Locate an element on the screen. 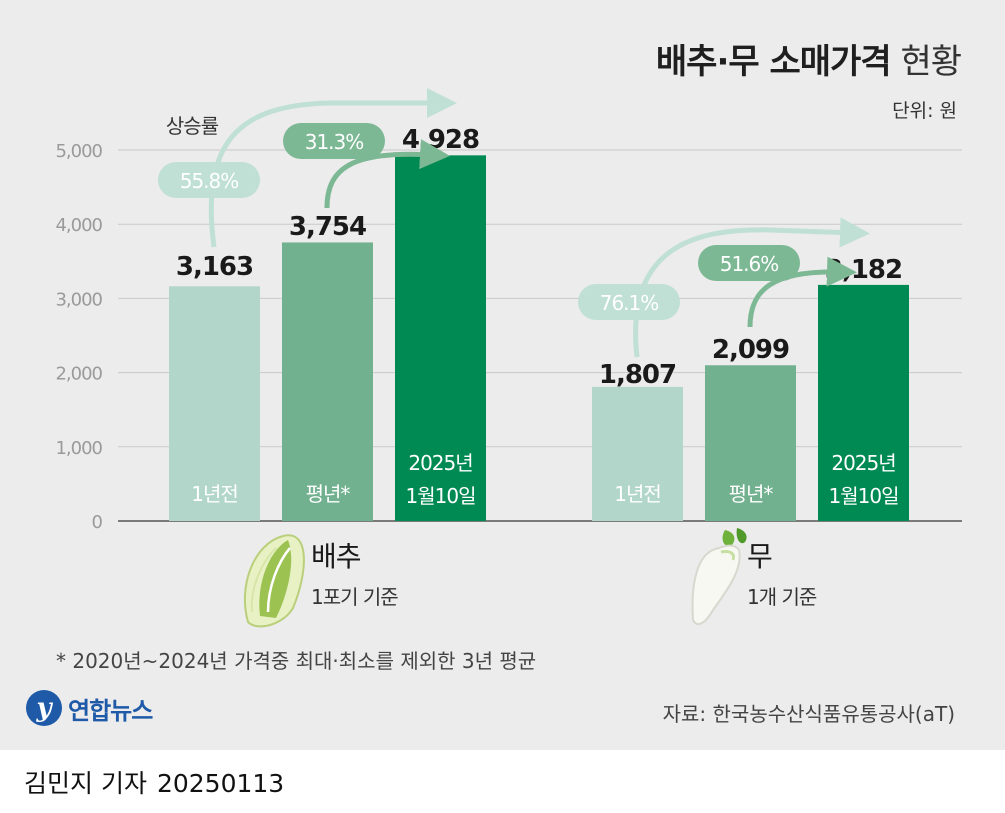  increase-value-vs-avg: 51.6% is located at coordinates (749, 264).